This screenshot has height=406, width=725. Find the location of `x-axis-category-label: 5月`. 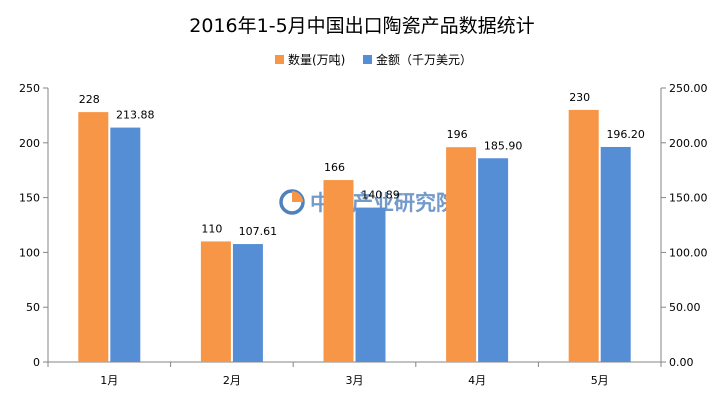

x-axis-category-label: 5月 is located at coordinates (600, 380).